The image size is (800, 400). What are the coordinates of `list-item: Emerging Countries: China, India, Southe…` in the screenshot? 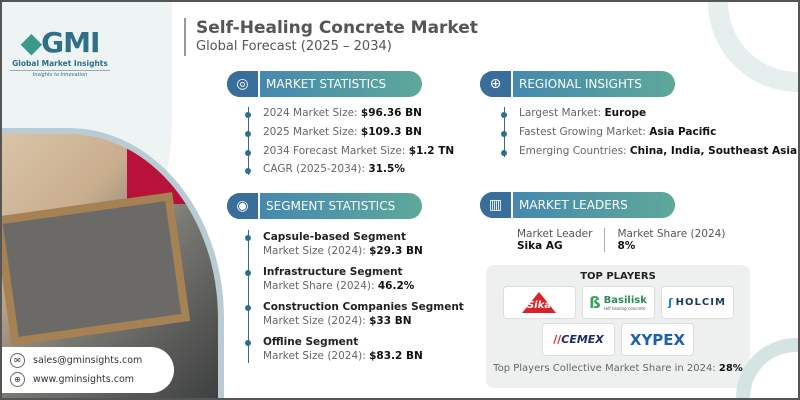 It's located at (648, 151).